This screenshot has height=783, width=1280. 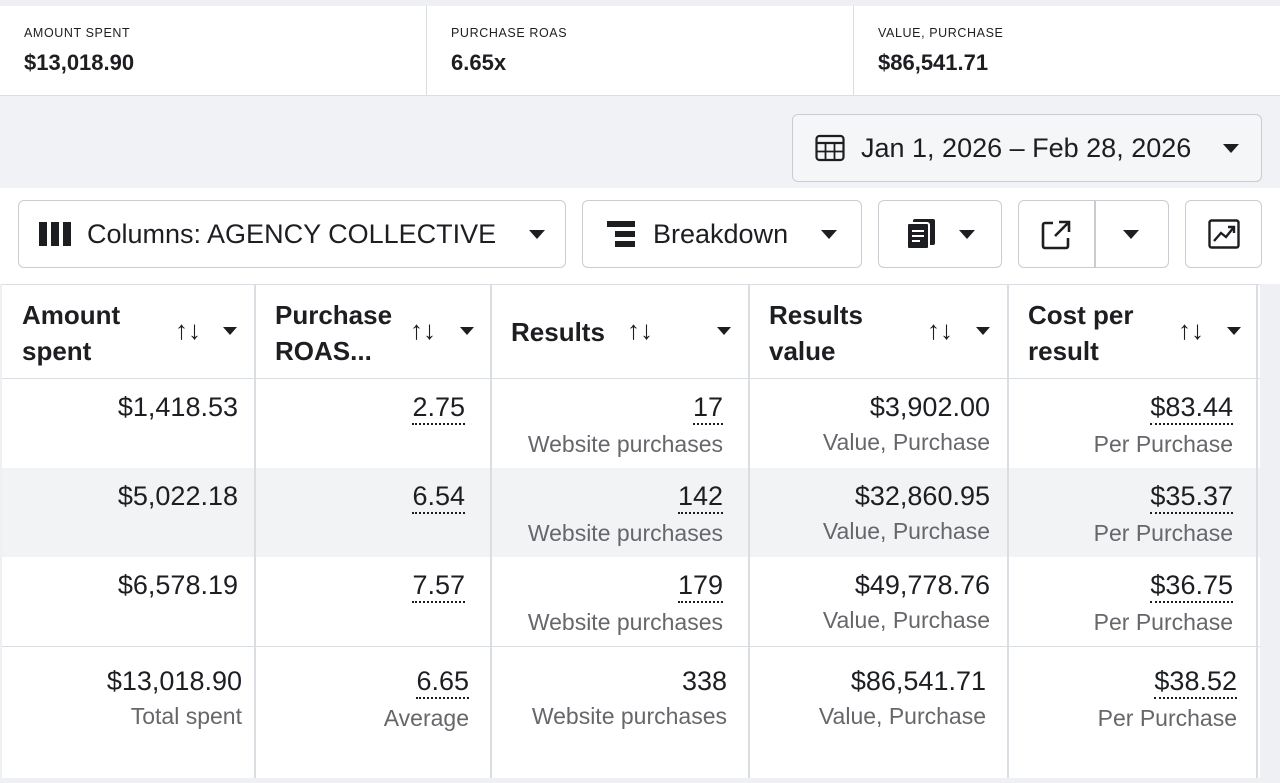 I want to click on cell-results: 17 Website purchases, so click(x=607, y=419).